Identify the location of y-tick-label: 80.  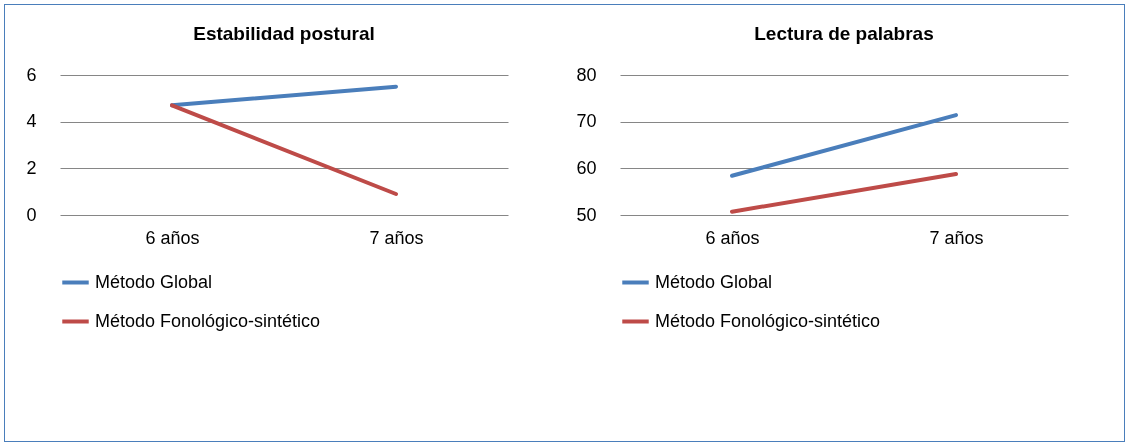
(586, 74).